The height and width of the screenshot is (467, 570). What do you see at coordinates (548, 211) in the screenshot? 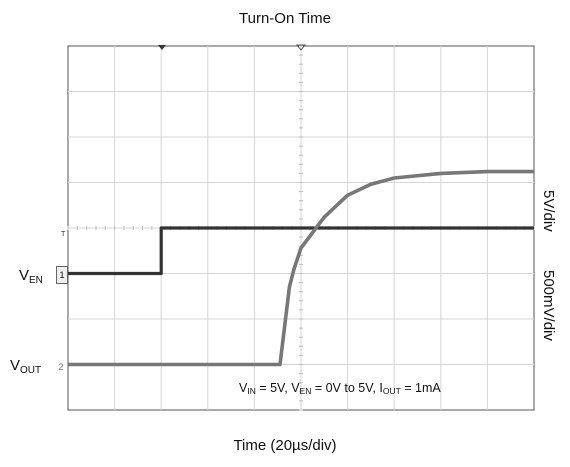
I see `ch1-scale-label: 5V/div` at bounding box center [548, 211].